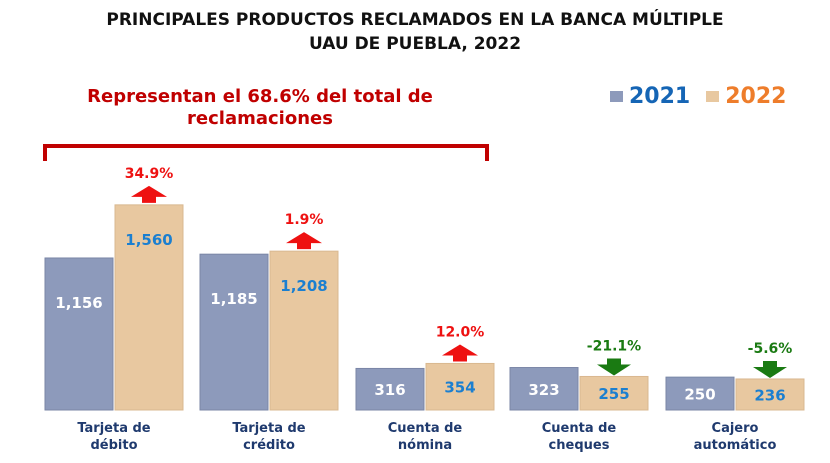 The height and width of the screenshot is (463, 830). Describe the element at coordinates (233, 299) in the screenshot. I see `data-label-2021: 1,185` at that location.